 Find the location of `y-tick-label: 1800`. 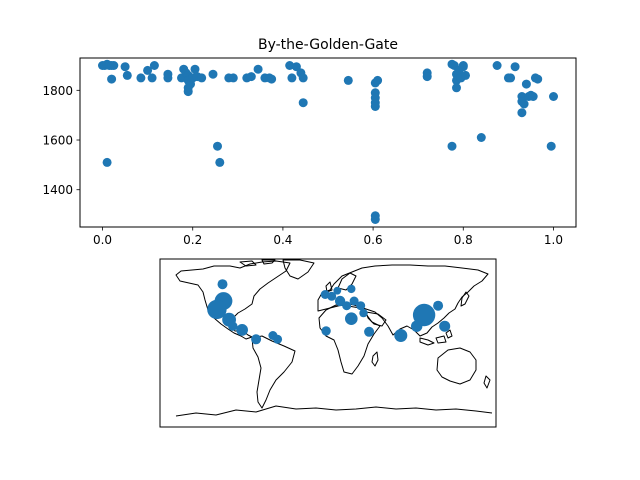

y-tick-label: 1800 is located at coordinates (57, 91).